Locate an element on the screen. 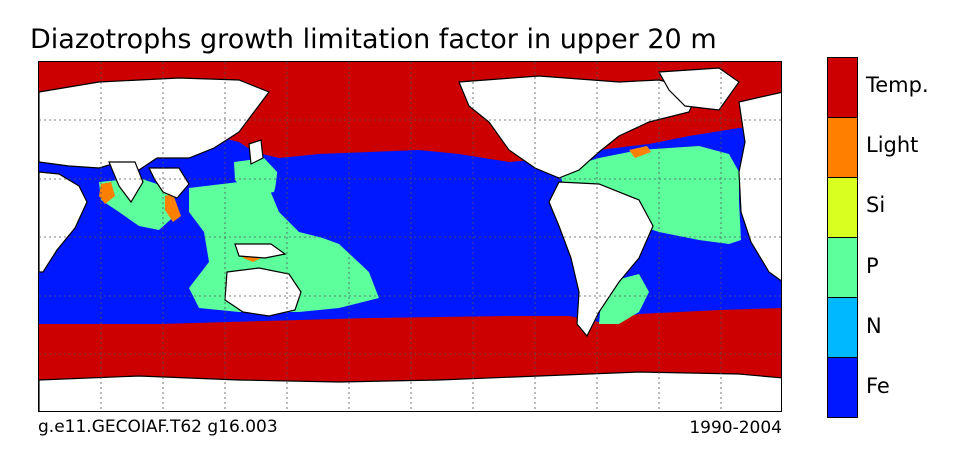 The image size is (968, 468). land-japan is located at coordinates (256, 152).